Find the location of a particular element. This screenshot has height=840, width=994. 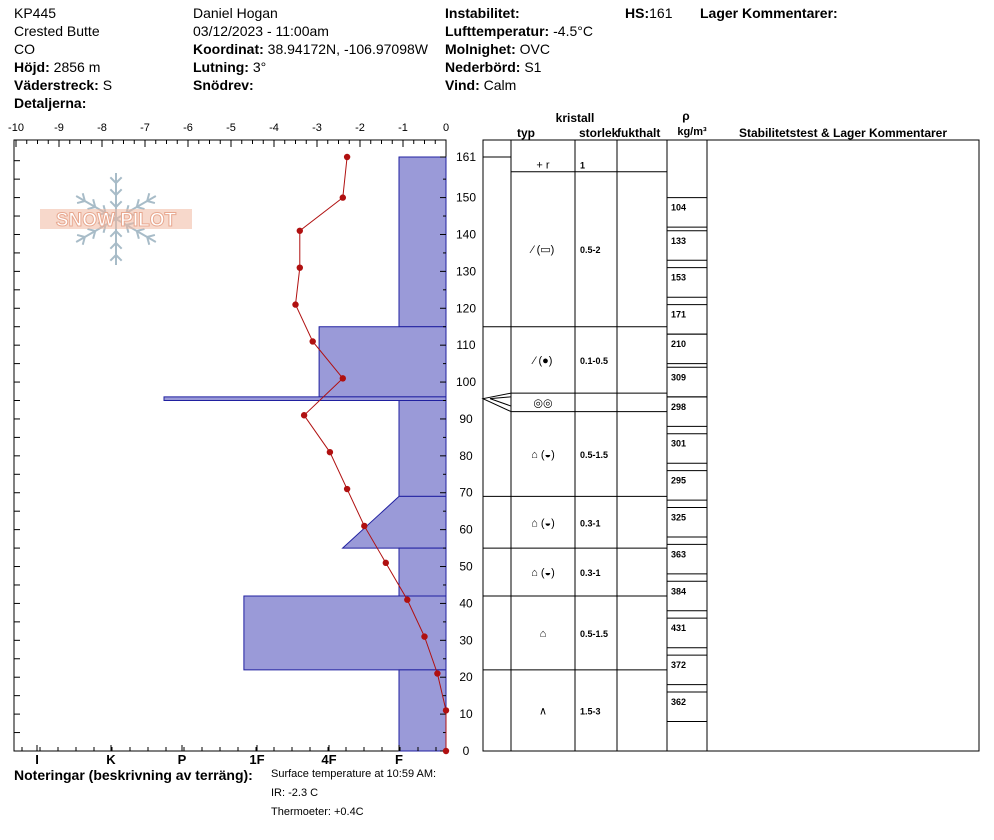

notes-line-1: Surface temperature at 10:59 AM: is located at coordinates (354, 774).